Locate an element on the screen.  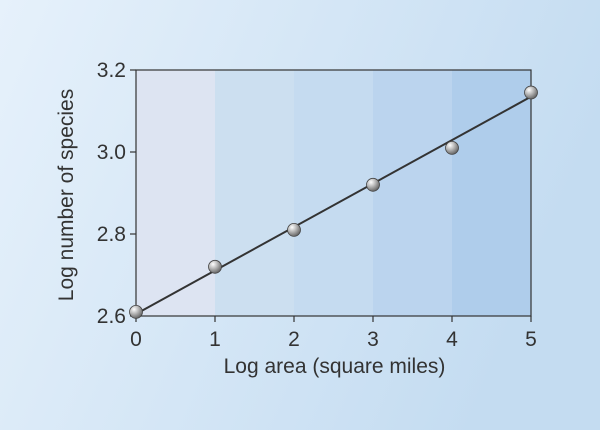
x-tick-label: 5 is located at coordinates (531, 339).